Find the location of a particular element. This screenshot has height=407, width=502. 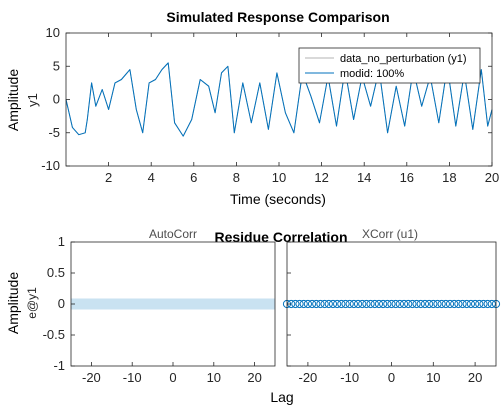

xcorr-x-tick-label: 20 is located at coordinates (475, 377).